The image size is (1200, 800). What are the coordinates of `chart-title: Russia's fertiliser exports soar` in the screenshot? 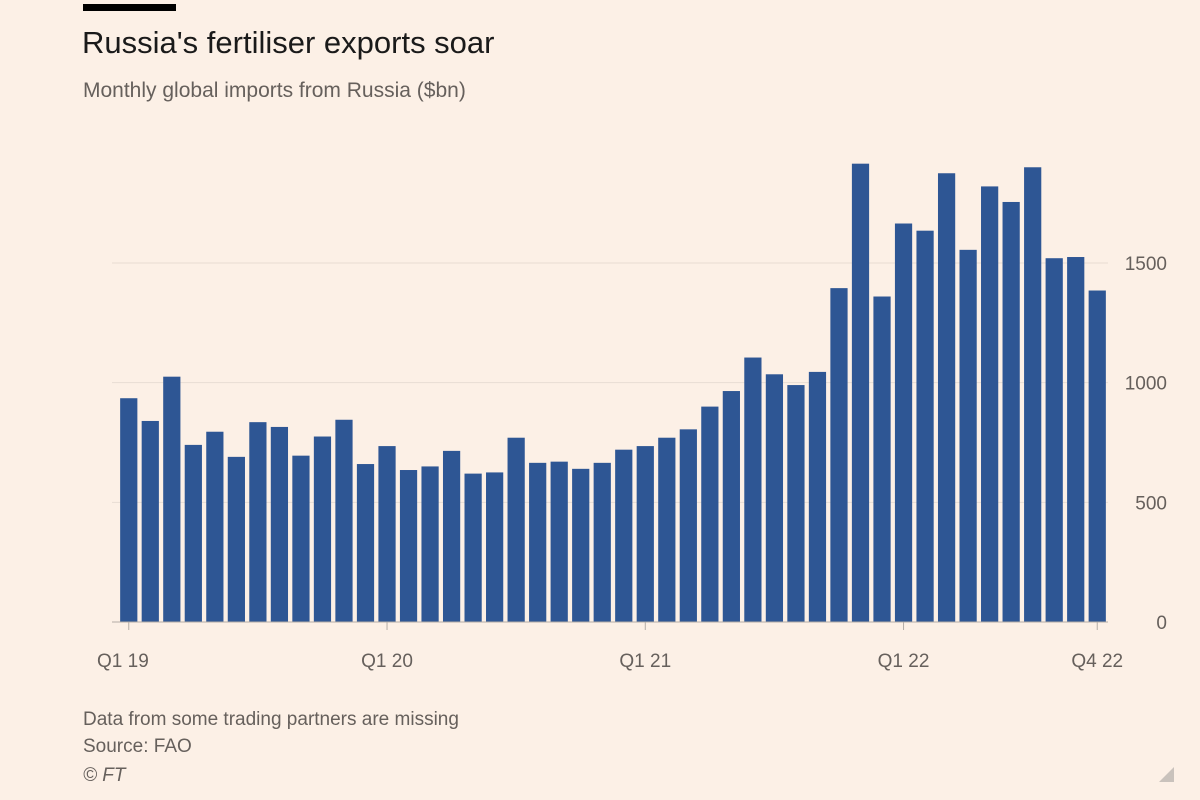 It's located at (288, 42).